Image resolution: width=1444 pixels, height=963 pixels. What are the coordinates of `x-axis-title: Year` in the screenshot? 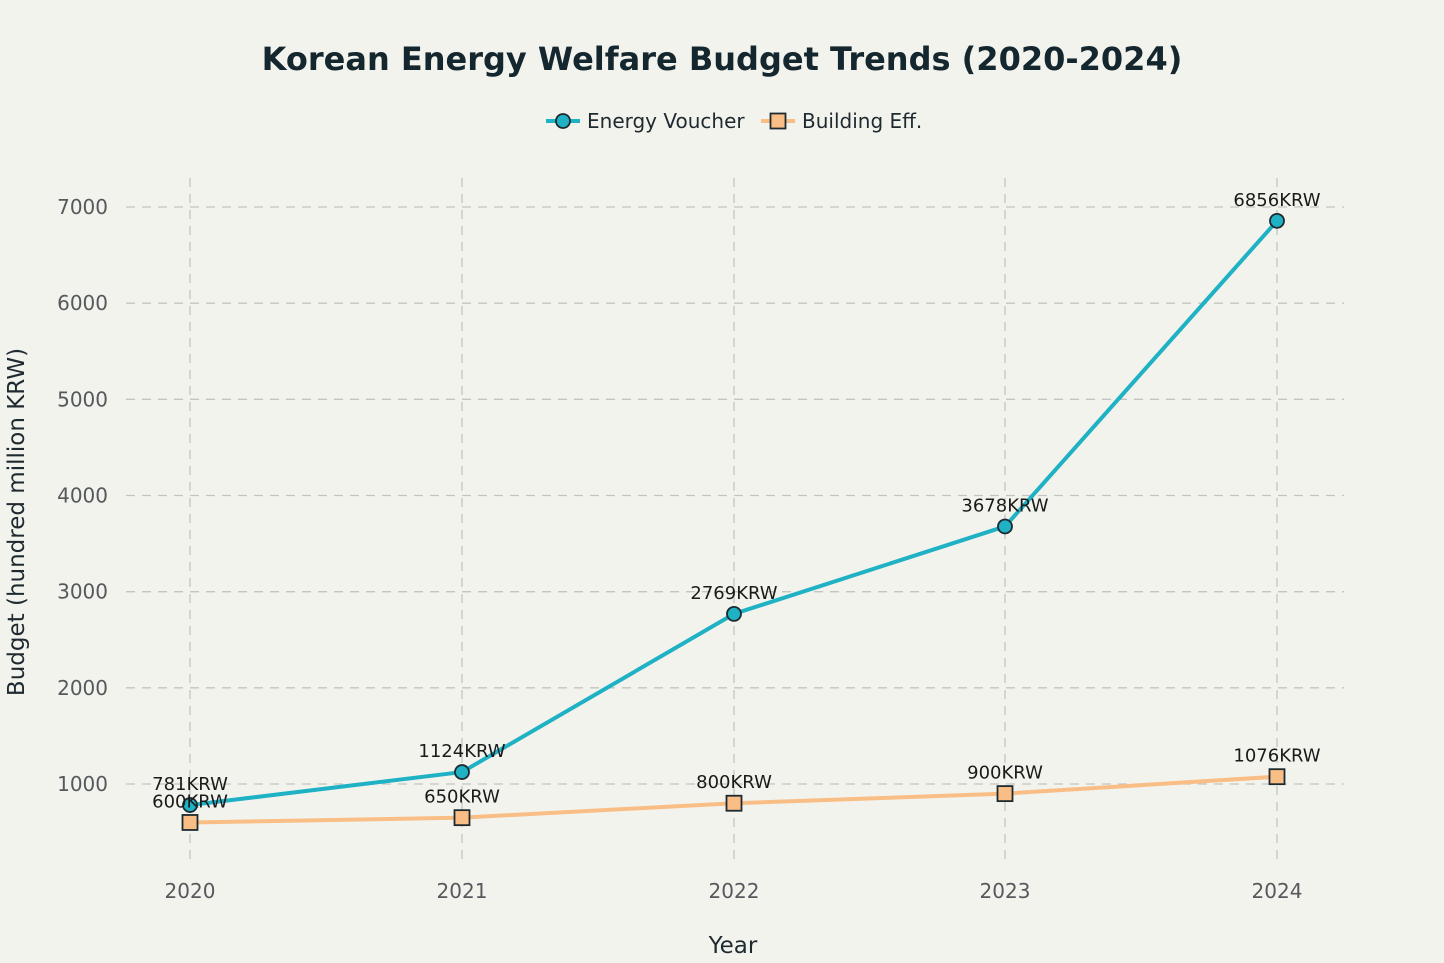 It's located at (733, 946).